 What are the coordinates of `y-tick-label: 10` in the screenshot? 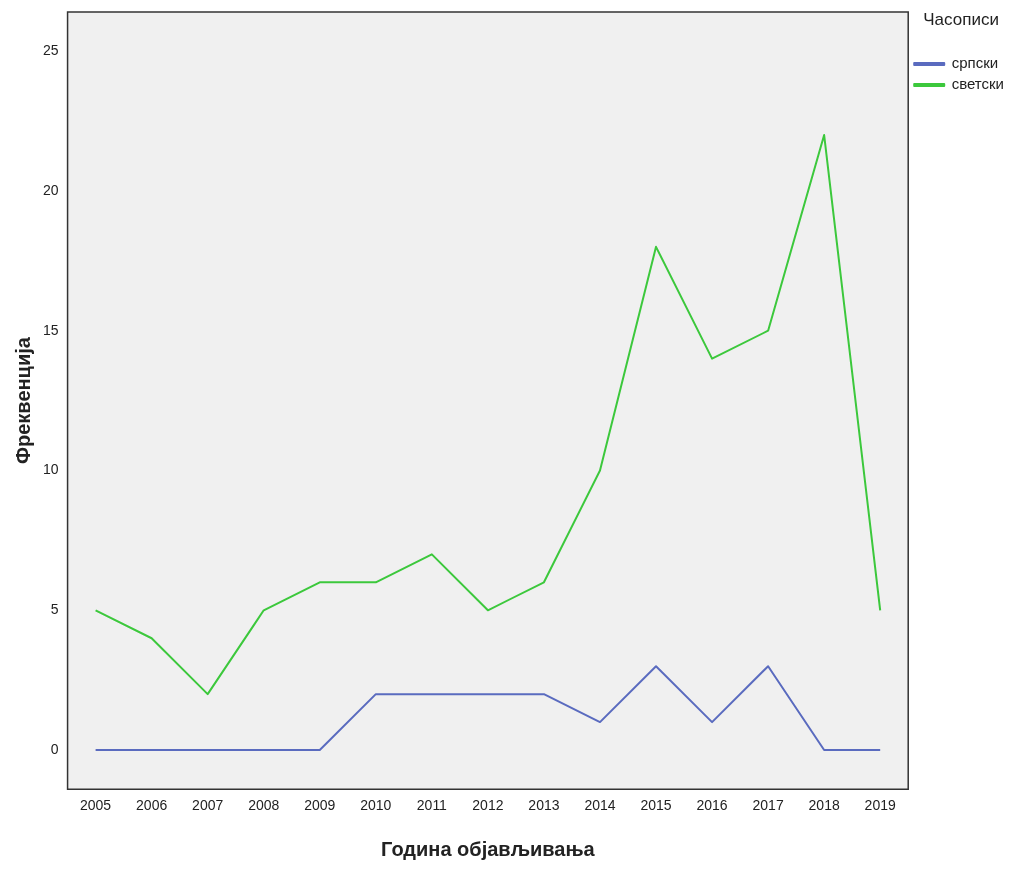 It's located at (50, 469).